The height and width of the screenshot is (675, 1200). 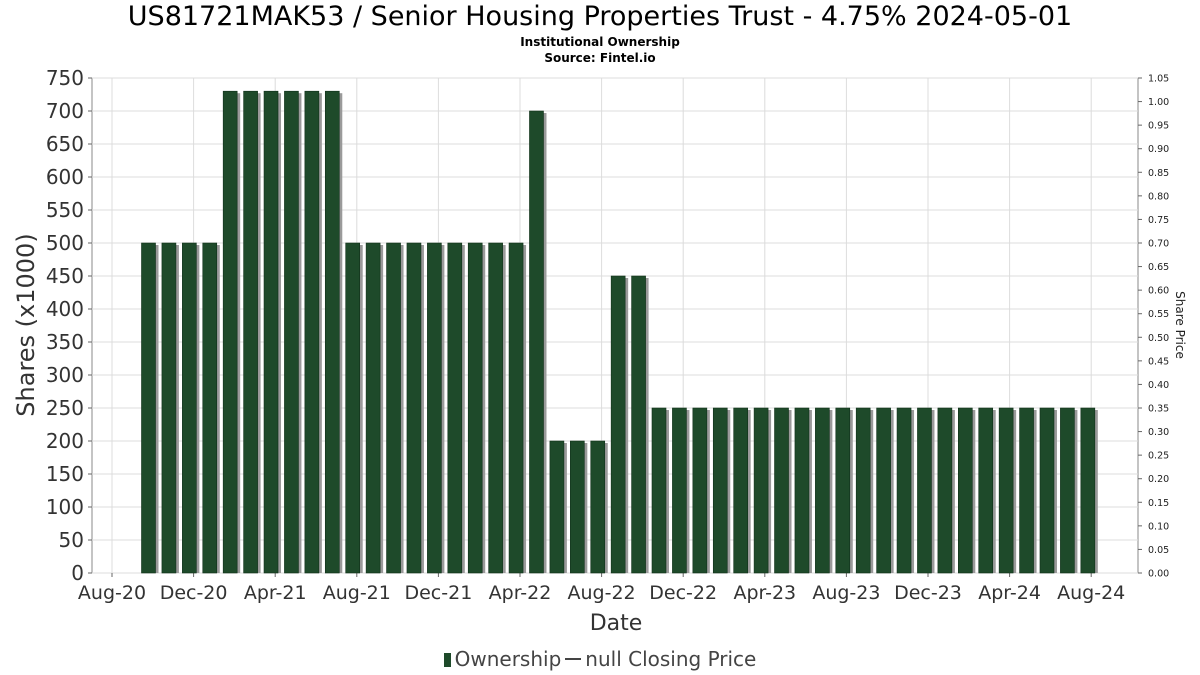 I want to click on x-axis-title: Date, so click(x=616, y=623).